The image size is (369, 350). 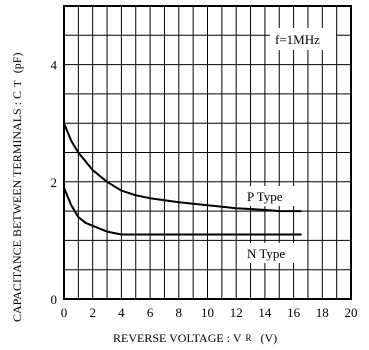 I want to click on x-tick-label: 10, so click(x=207, y=312).